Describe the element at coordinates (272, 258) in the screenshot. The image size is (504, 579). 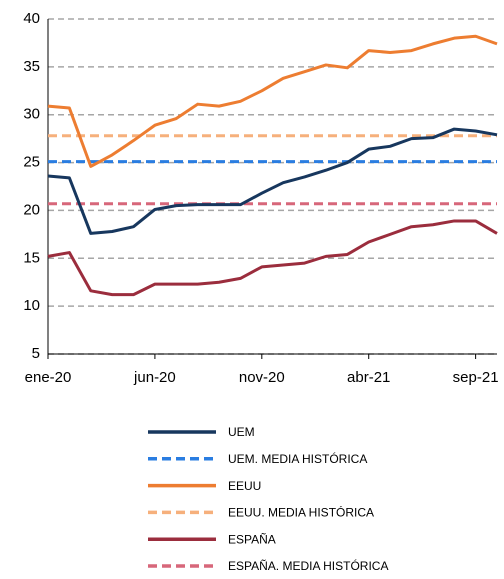
I see `series-line` at that location.